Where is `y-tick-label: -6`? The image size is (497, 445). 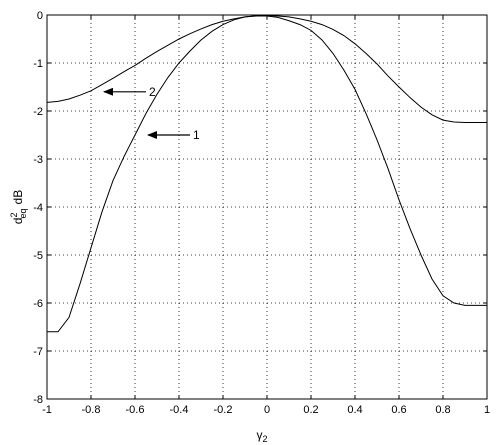
y-tick-label: -6 is located at coordinates (38, 304).